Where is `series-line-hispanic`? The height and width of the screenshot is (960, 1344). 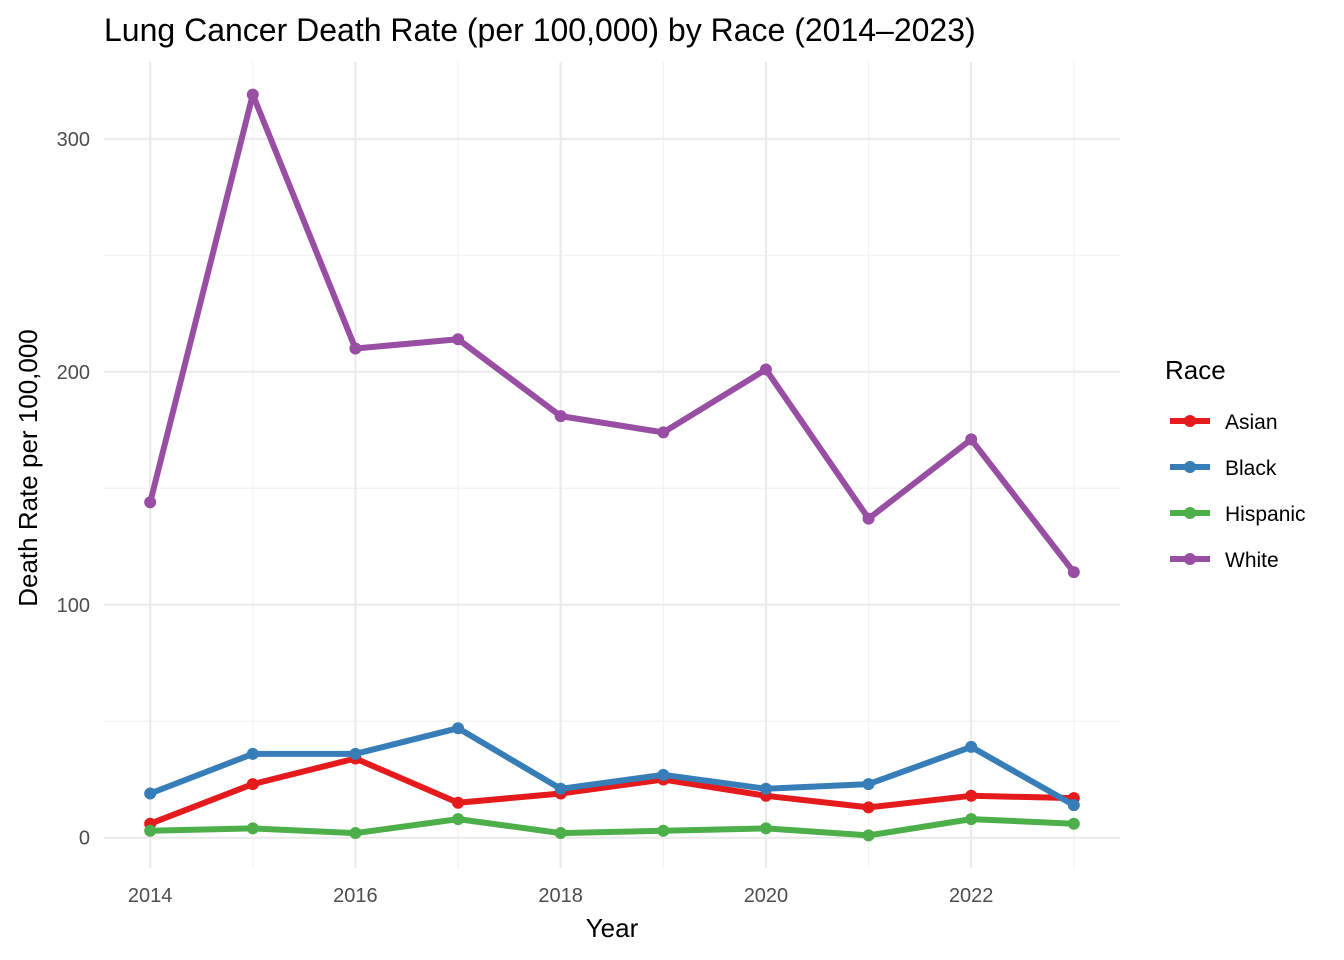 series-line-hispanic is located at coordinates (612, 827).